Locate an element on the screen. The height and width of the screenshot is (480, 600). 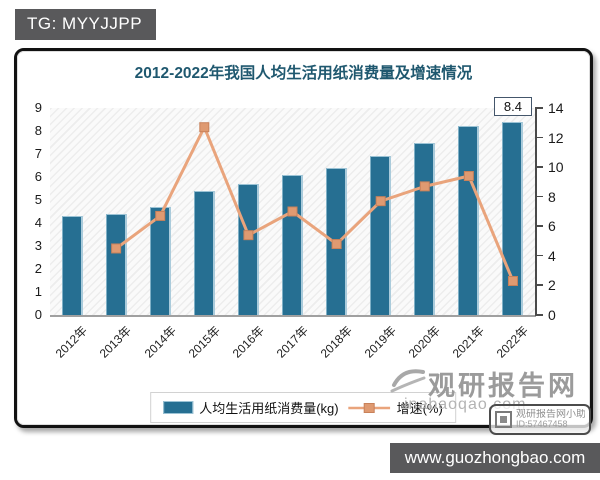
watermark-logo-icon is located at coordinates (408, 381).